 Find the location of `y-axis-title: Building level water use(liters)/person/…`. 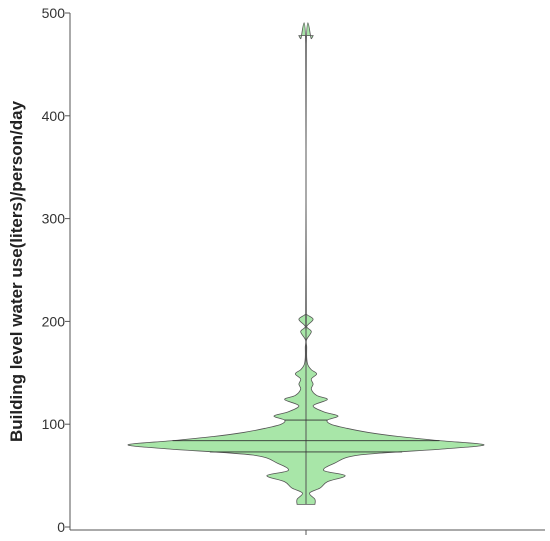

y-axis-title: Building level water use(liters)/person/… is located at coordinates (16, 271).